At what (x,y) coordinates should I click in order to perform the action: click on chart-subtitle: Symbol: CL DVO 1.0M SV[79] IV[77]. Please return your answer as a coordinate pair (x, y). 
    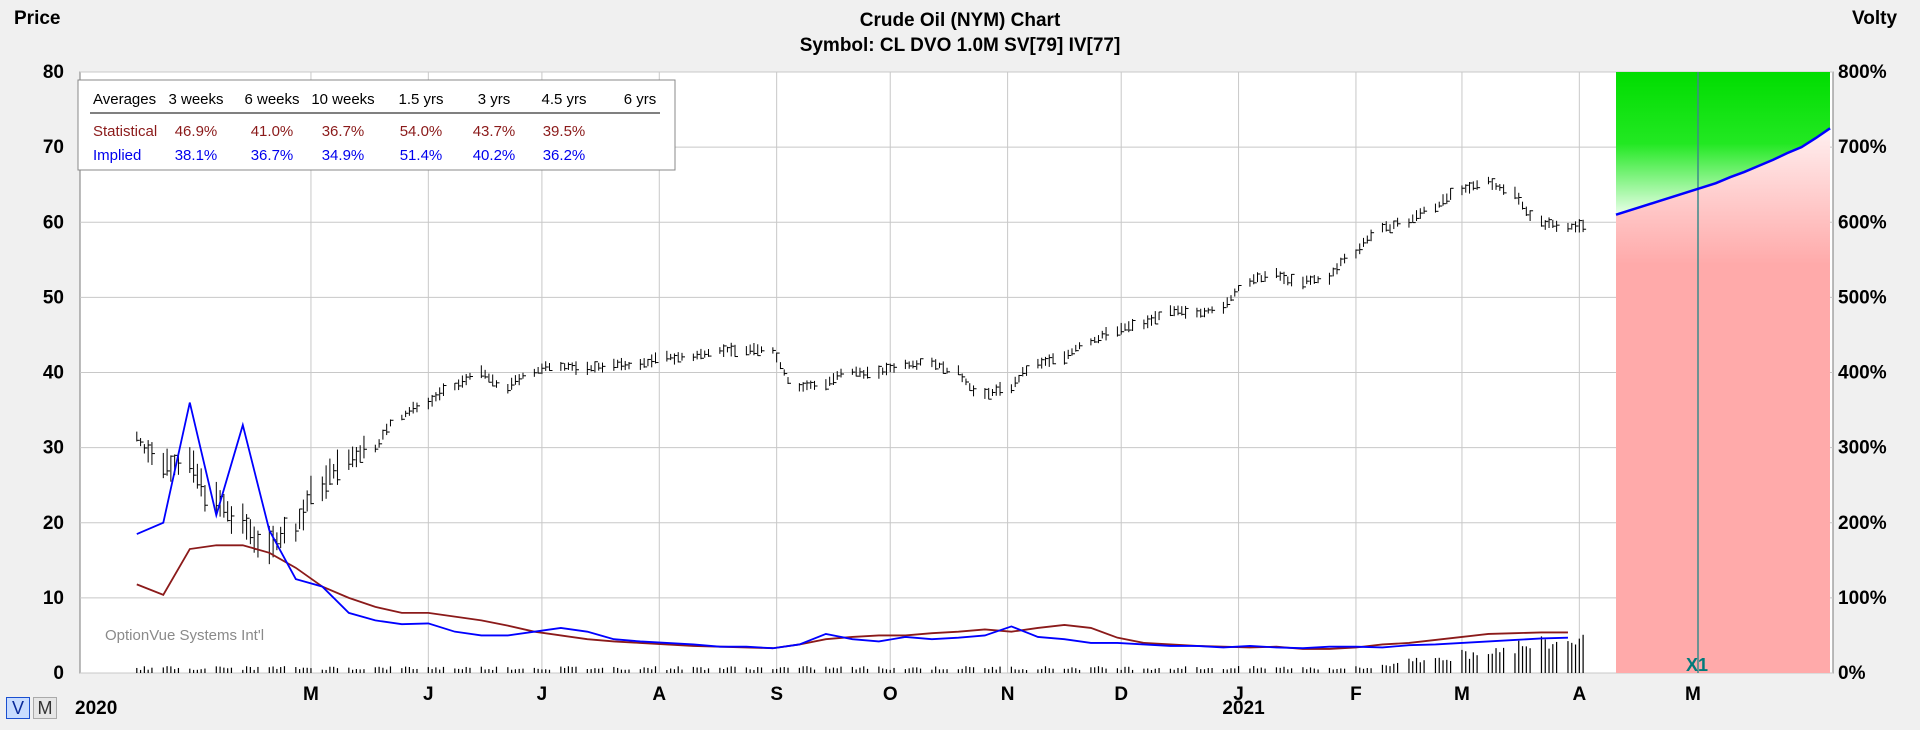
    Looking at the image, I should click on (960, 45).